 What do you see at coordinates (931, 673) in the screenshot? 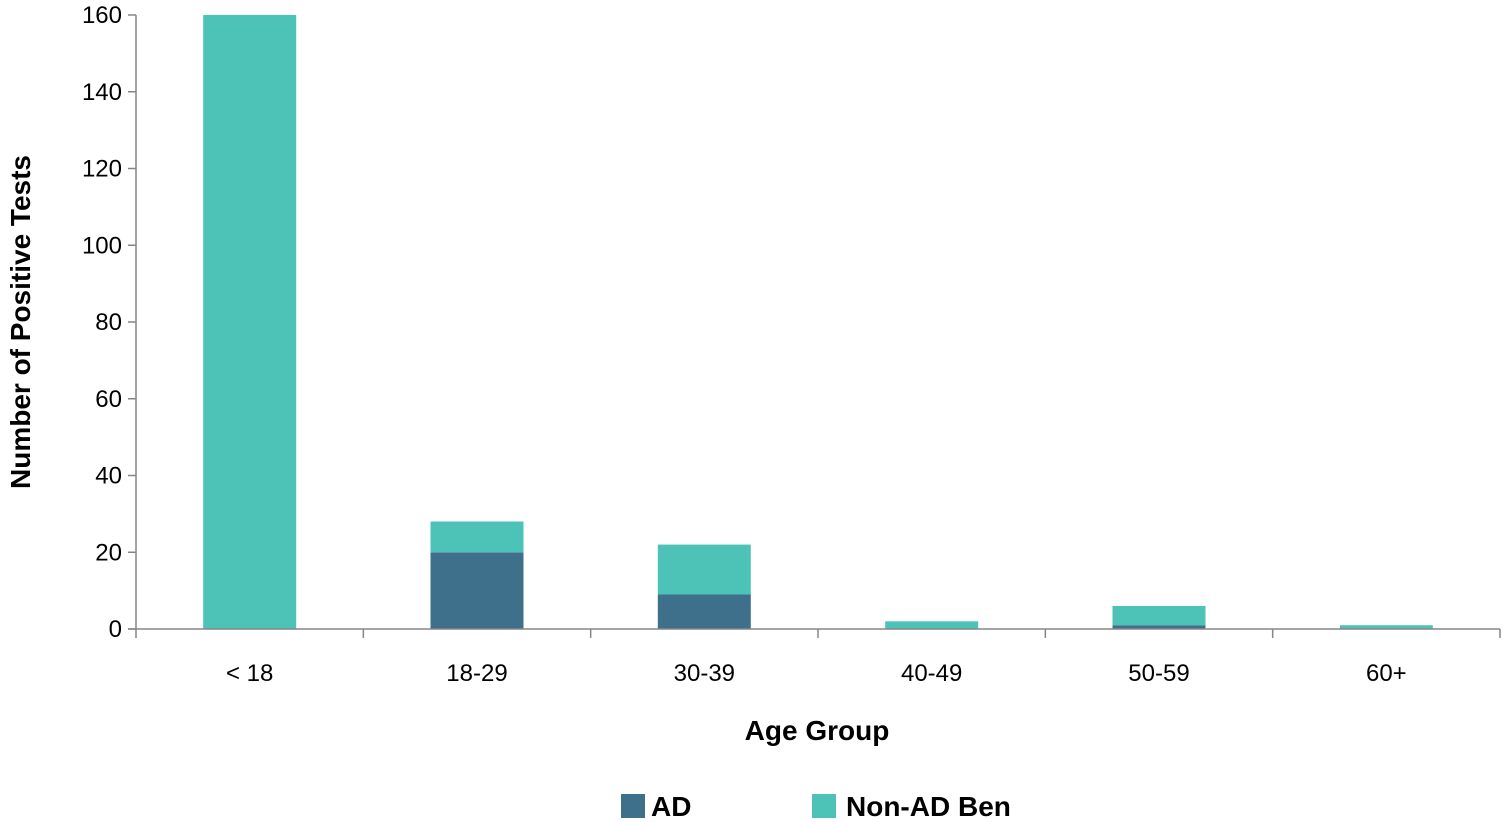
I see `x-tick-label-3: 40-49` at bounding box center [931, 673].